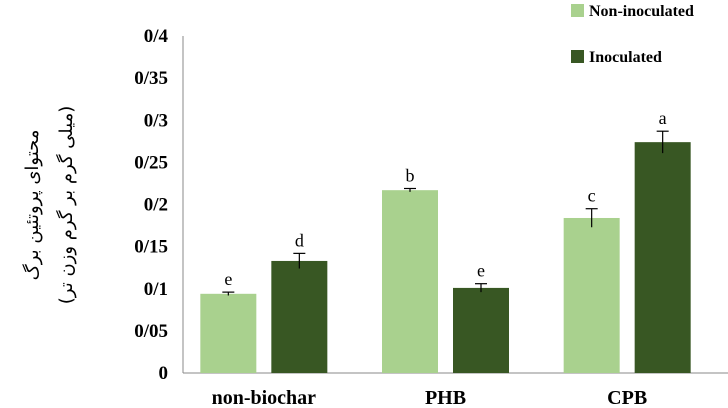 The width and height of the screenshot is (728, 408). Describe the element at coordinates (66, 205) in the screenshot. I see `y-axis-title-line2: (میلی گرم بر گرم وزن تر)` at that location.